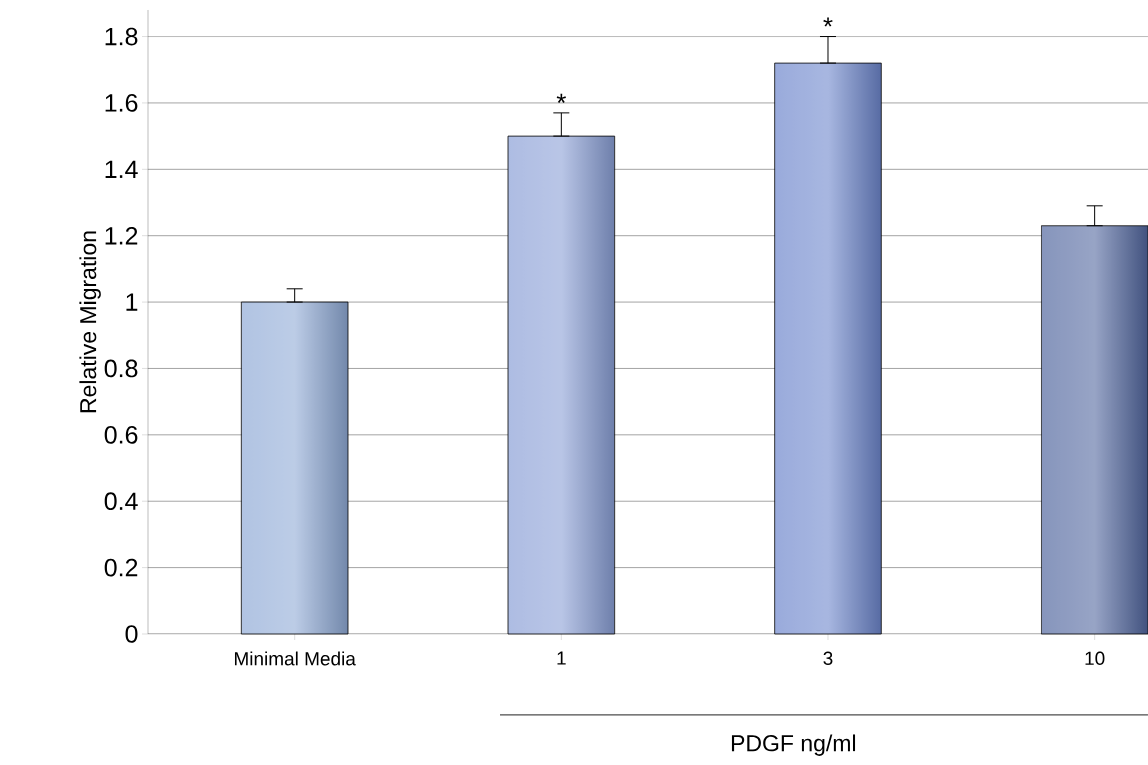 This screenshot has height=765, width=1148. Describe the element at coordinates (295, 658) in the screenshot. I see `x-tick-label: Minimal Media` at that location.